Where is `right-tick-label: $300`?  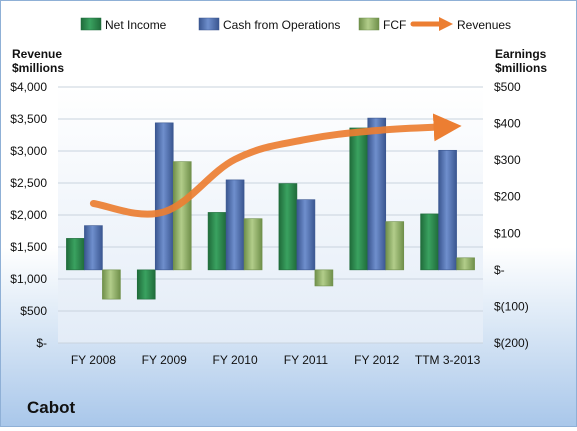 right-tick-label: $300 is located at coordinates (507, 160).